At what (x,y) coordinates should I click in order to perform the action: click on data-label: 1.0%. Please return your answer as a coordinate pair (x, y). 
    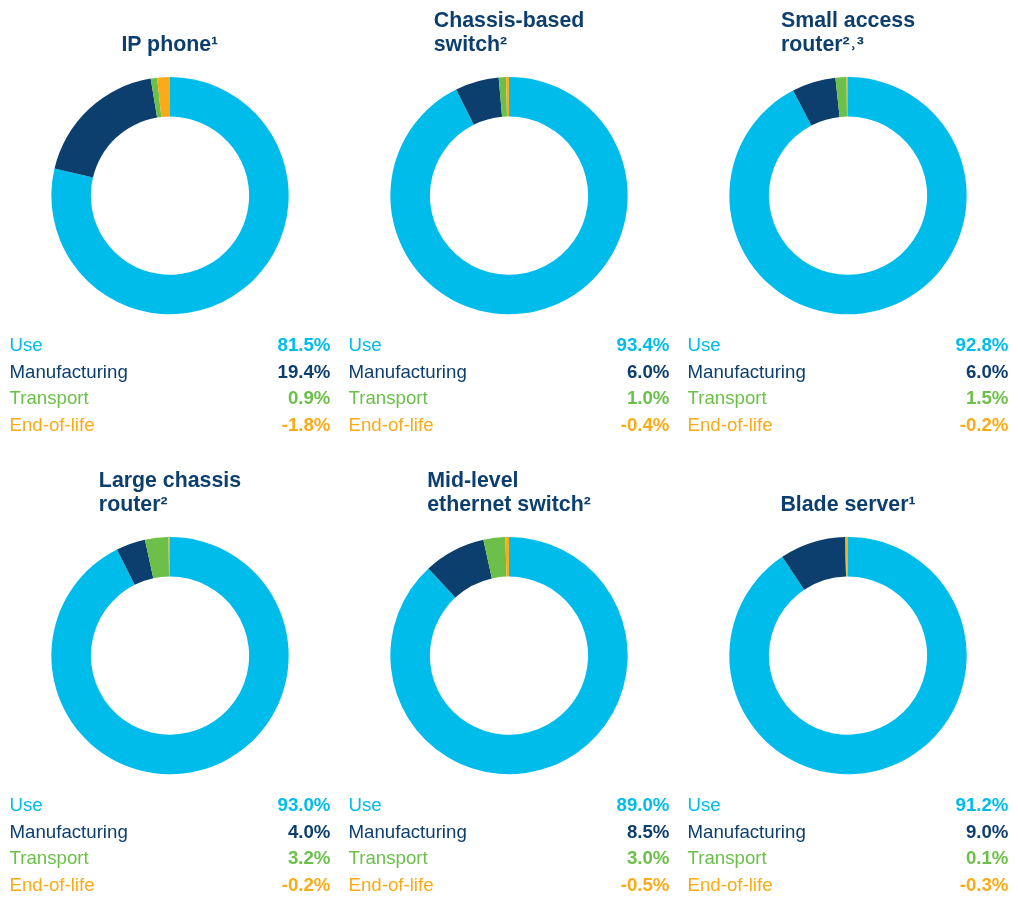
    Looking at the image, I should click on (648, 398).